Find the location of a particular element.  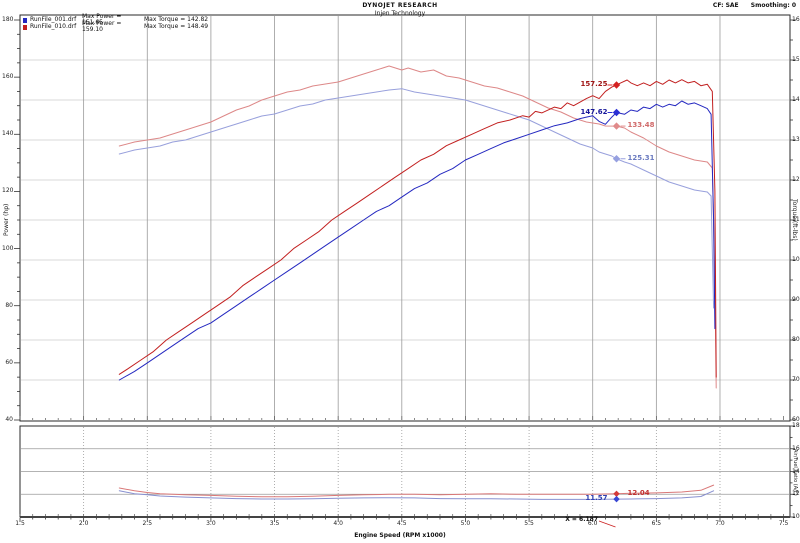

rpm-tick-label: 3.0 is located at coordinates (211, 523).